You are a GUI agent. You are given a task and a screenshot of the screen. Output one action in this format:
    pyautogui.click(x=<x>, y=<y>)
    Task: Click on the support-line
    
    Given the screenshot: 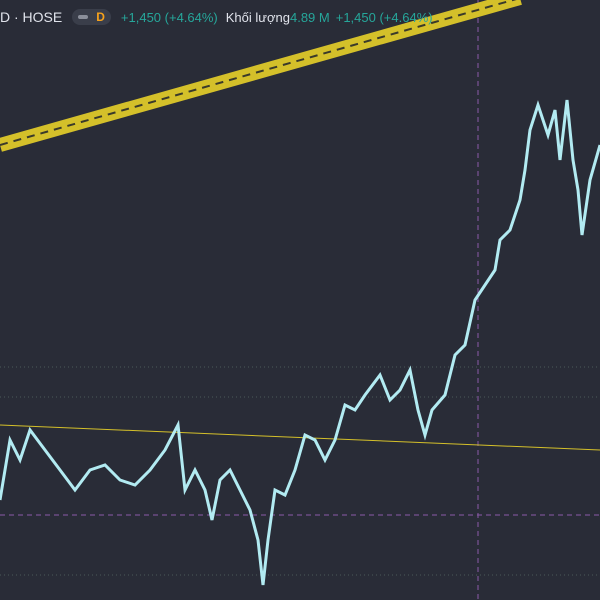 What is the action you would take?
    pyautogui.click(x=300, y=437)
    